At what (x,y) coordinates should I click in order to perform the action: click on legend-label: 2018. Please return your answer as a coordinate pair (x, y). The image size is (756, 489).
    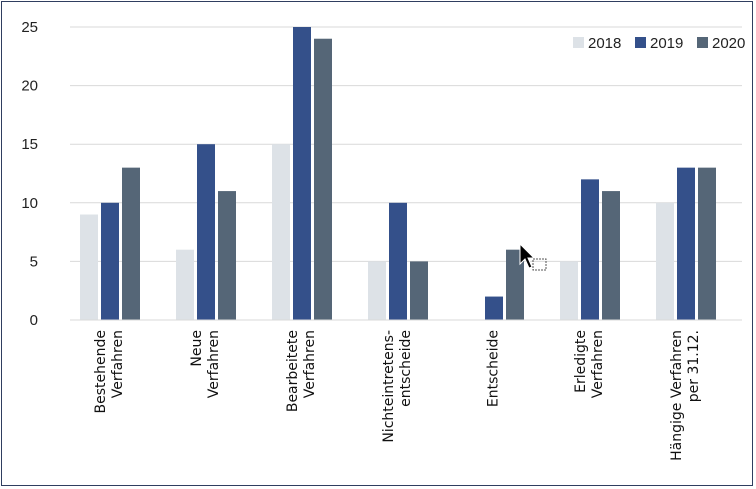
    Looking at the image, I should click on (604, 43).